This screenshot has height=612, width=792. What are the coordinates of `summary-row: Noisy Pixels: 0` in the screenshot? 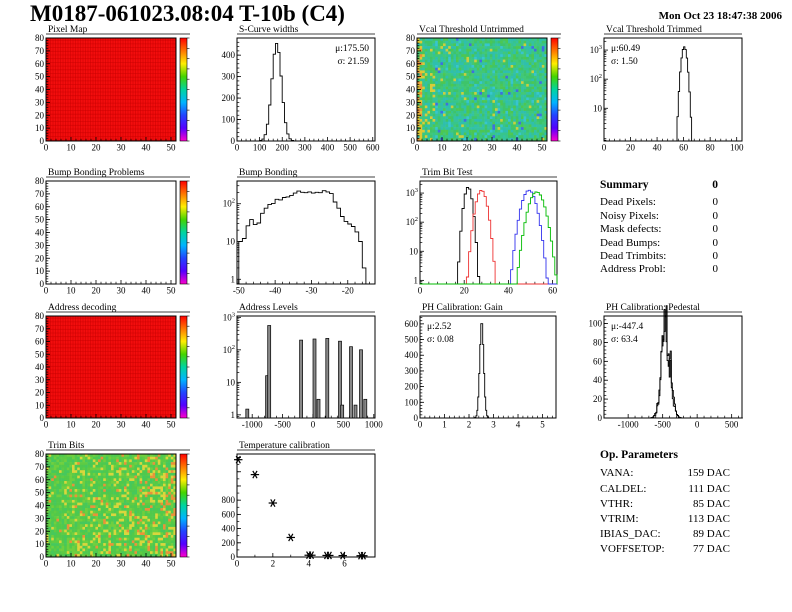 It's located at (659, 216).